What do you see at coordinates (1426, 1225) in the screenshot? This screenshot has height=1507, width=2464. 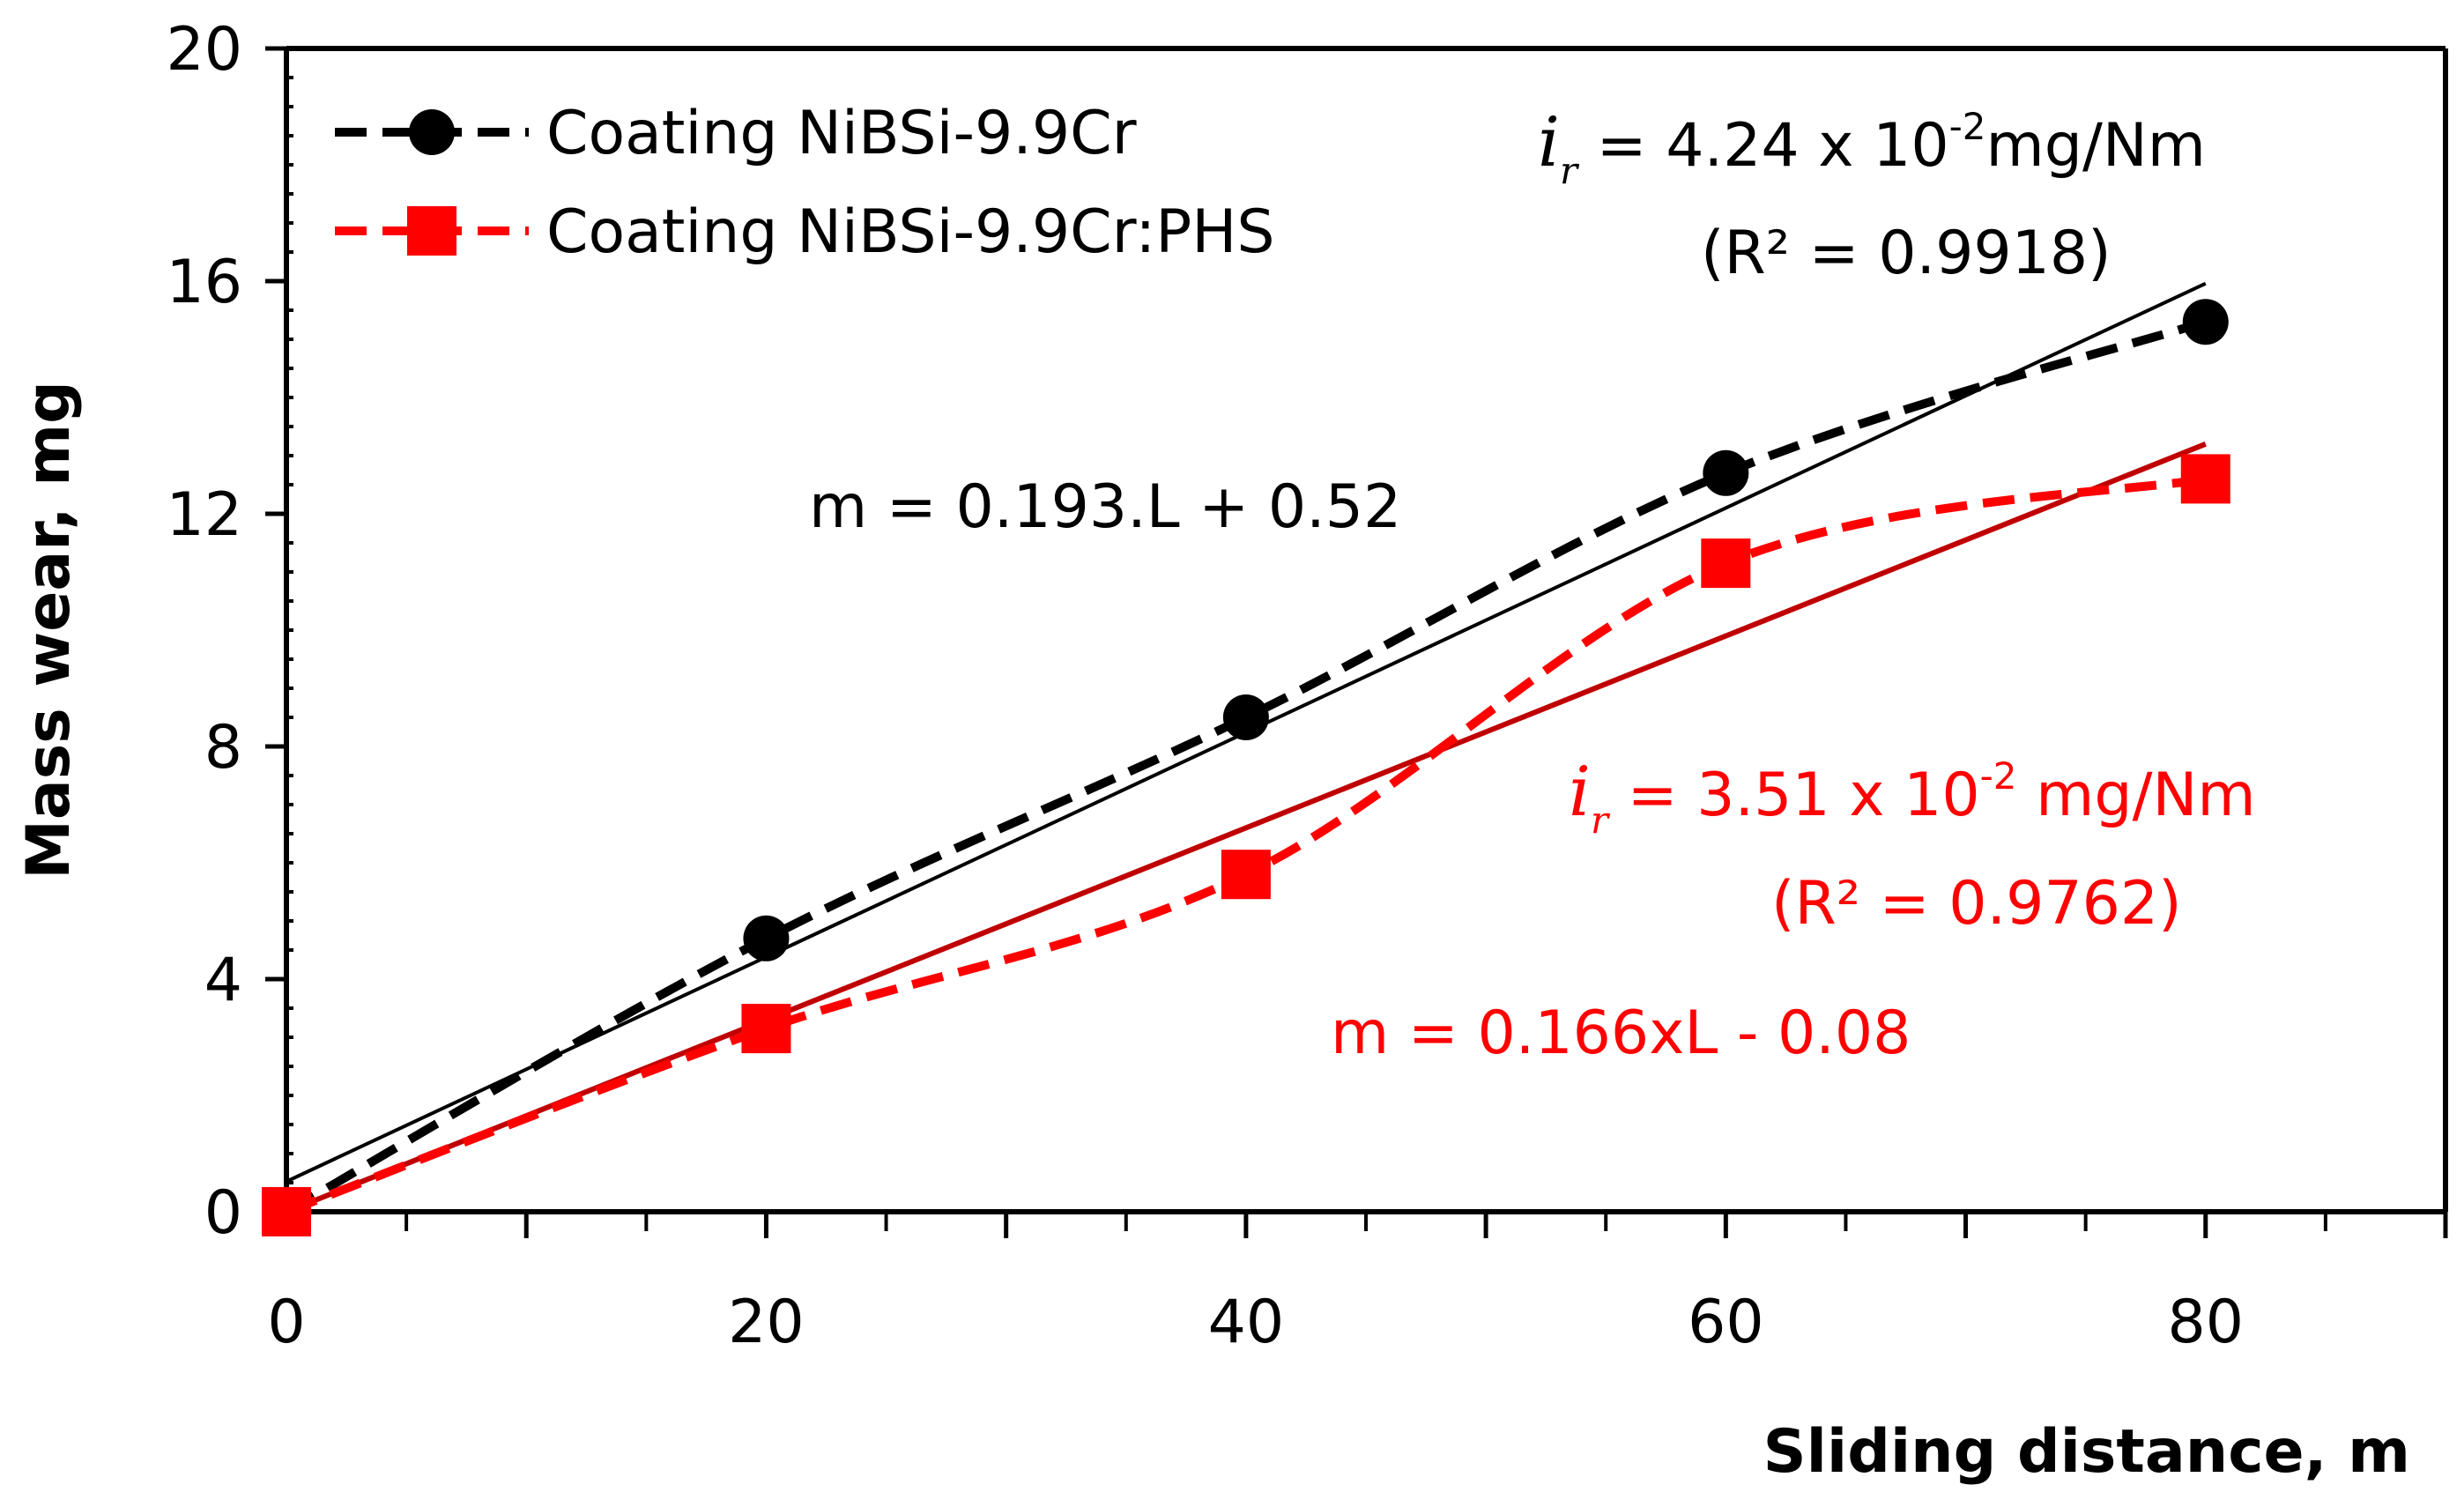 I see `x-axis-ticks` at bounding box center [1426, 1225].